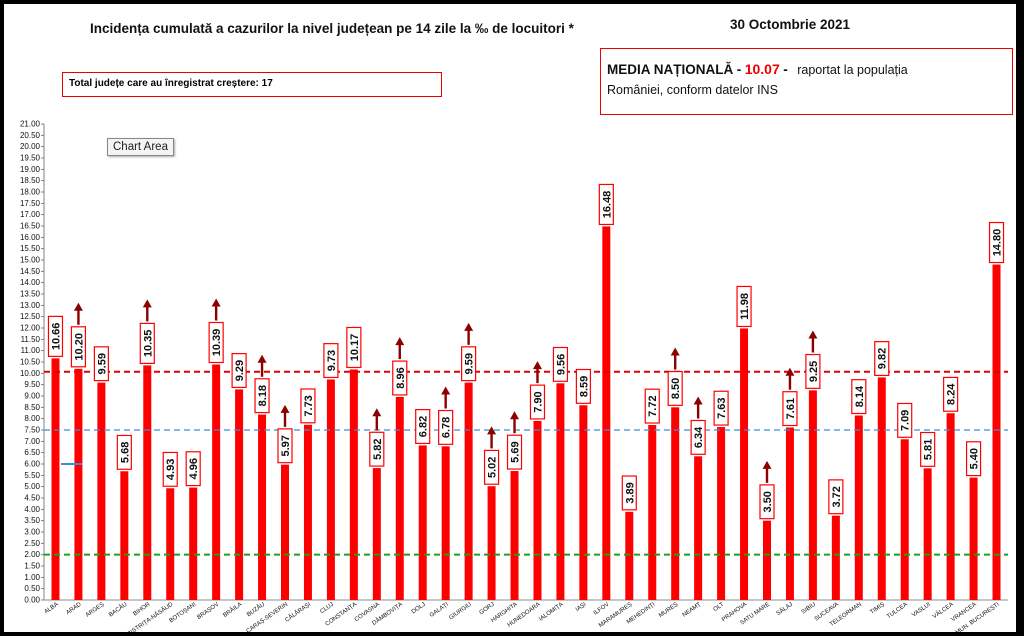 This screenshot has width=1024, height=636. Describe the element at coordinates (32, 464) in the screenshot. I see `y-tick-label: 6.00` at that location.